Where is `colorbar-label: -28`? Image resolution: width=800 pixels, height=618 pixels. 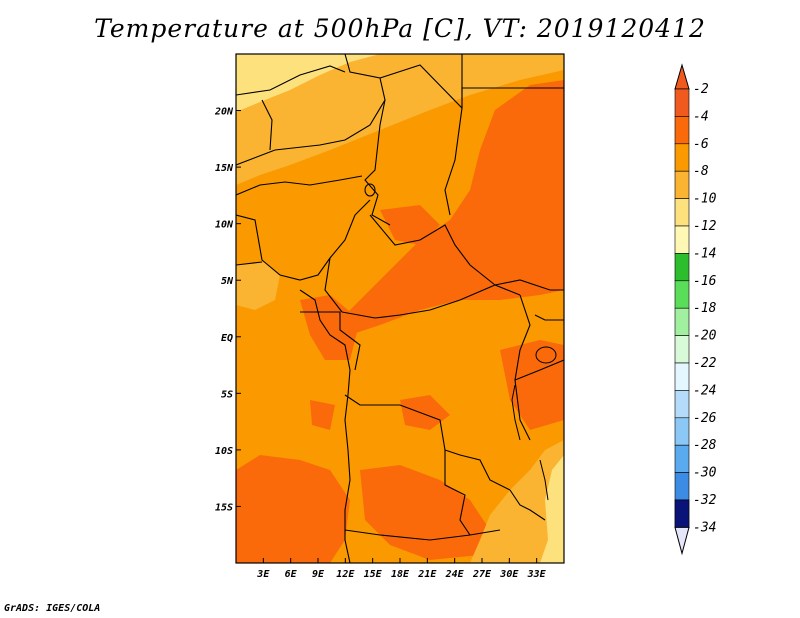 colorbar-label: -28 is located at coordinates (705, 445).